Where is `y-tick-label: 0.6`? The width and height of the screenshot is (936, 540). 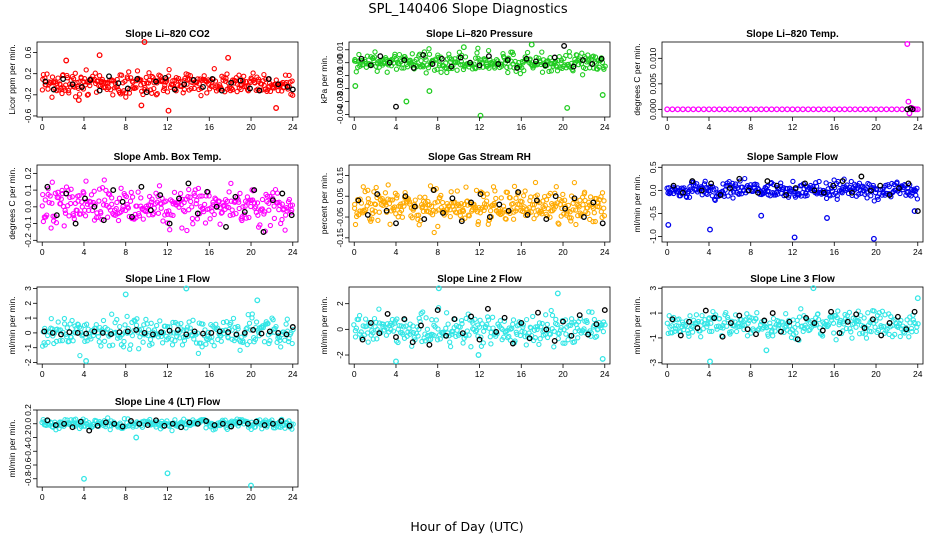 y-tick-label: 0.6 is located at coordinates (28, 52).